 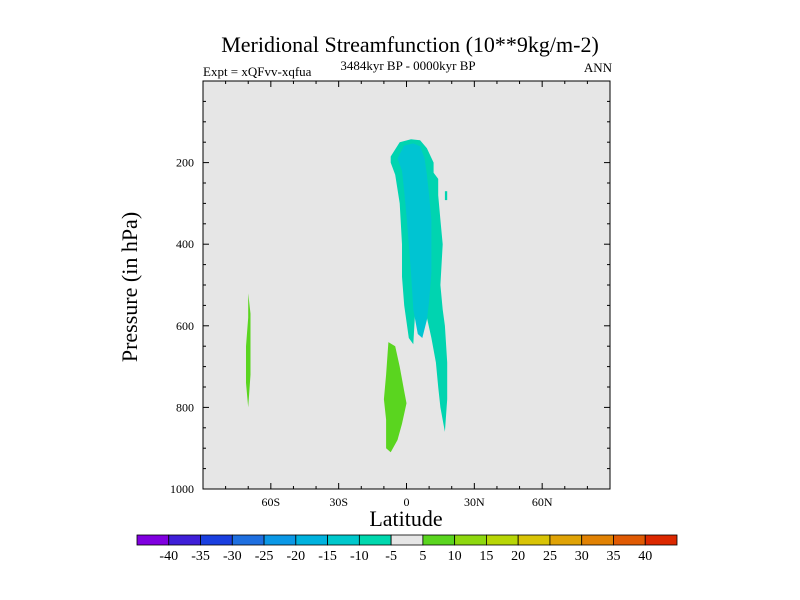 What do you see at coordinates (446, 196) in the screenshot?
I see `northern-small-fleck` at bounding box center [446, 196].